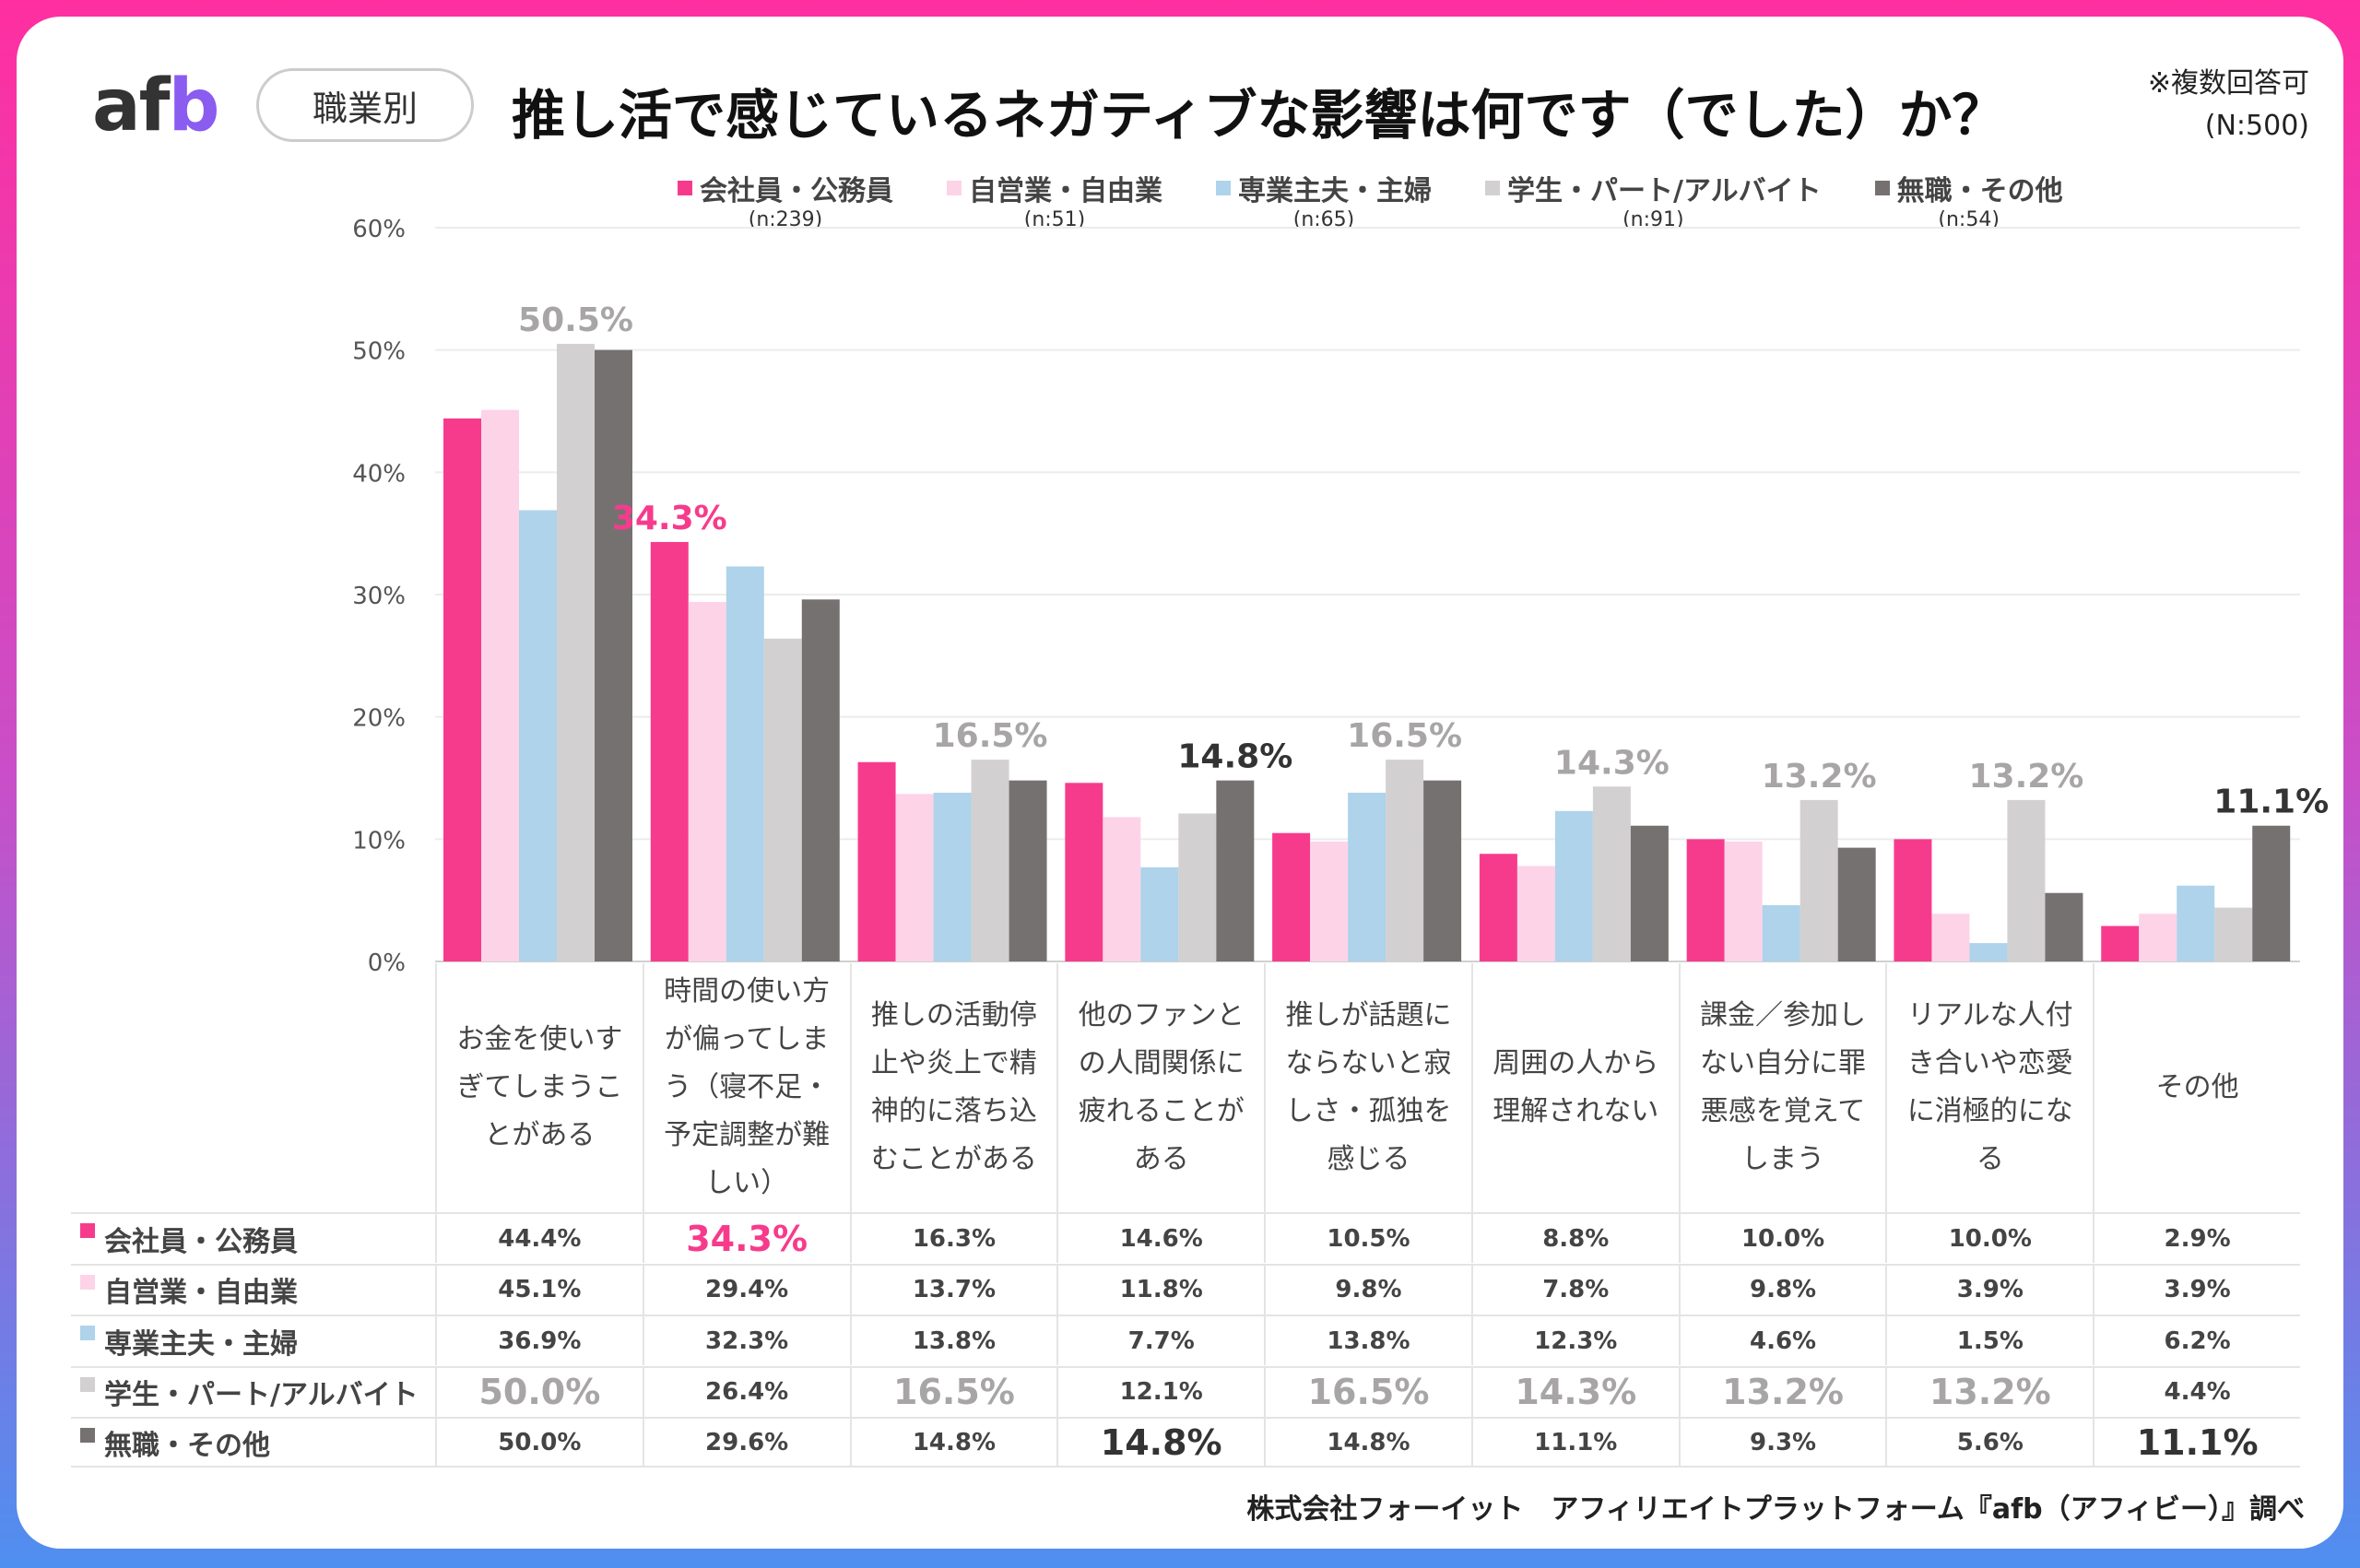  I want to click on table-cell: 29.6%, so click(746, 1442).